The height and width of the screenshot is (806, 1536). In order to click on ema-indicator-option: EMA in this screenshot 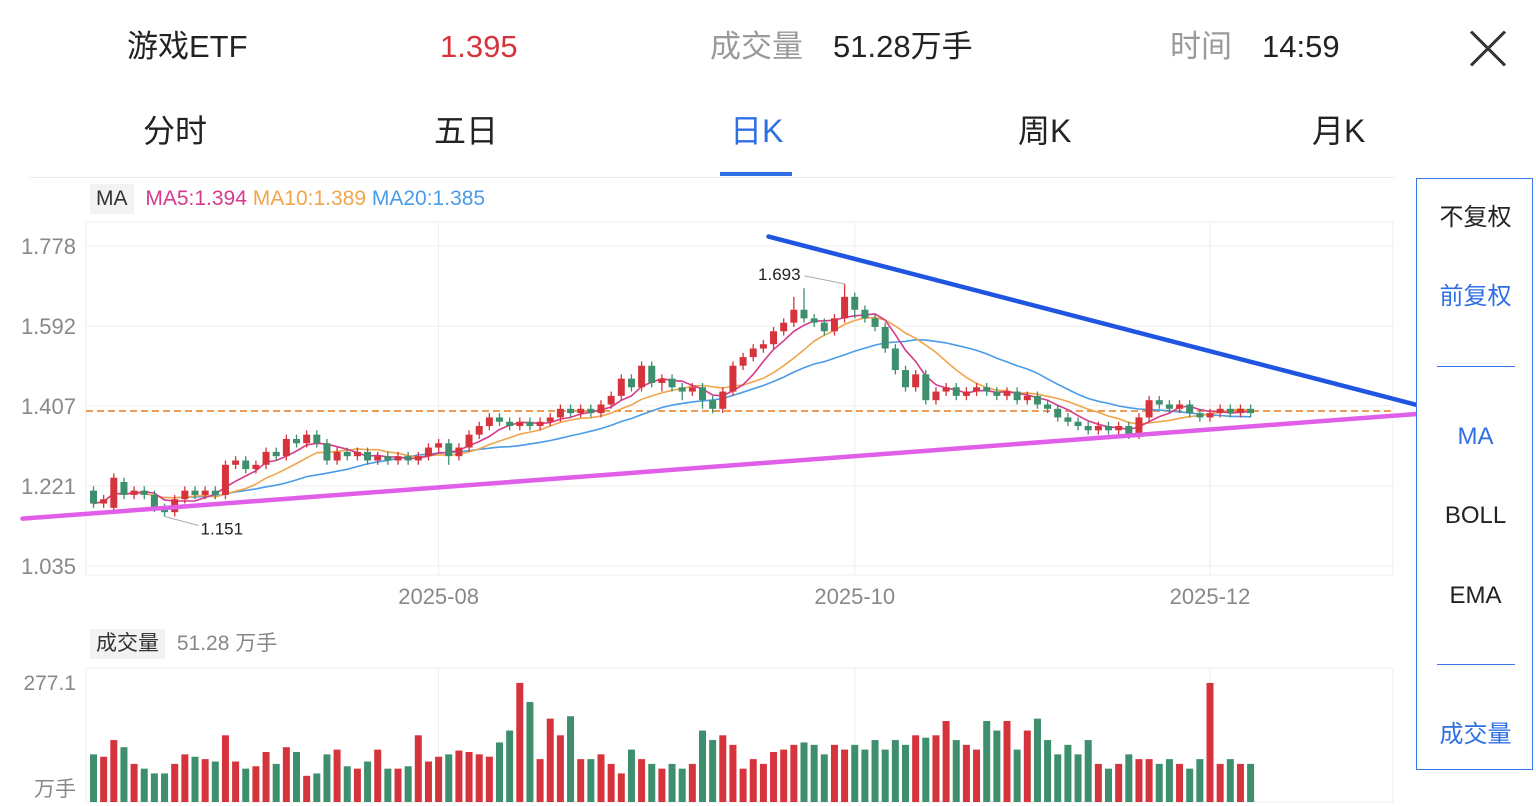, I will do `click(1475, 595)`.